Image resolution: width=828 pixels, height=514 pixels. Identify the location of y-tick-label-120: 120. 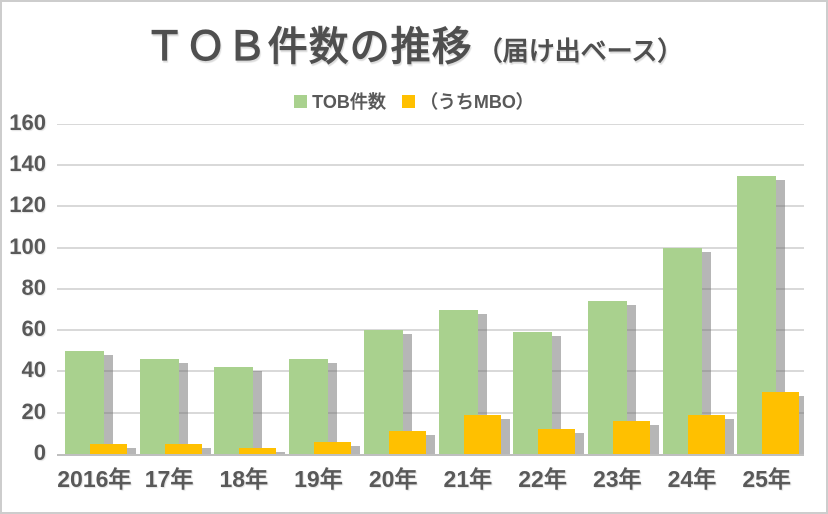
(27, 204).